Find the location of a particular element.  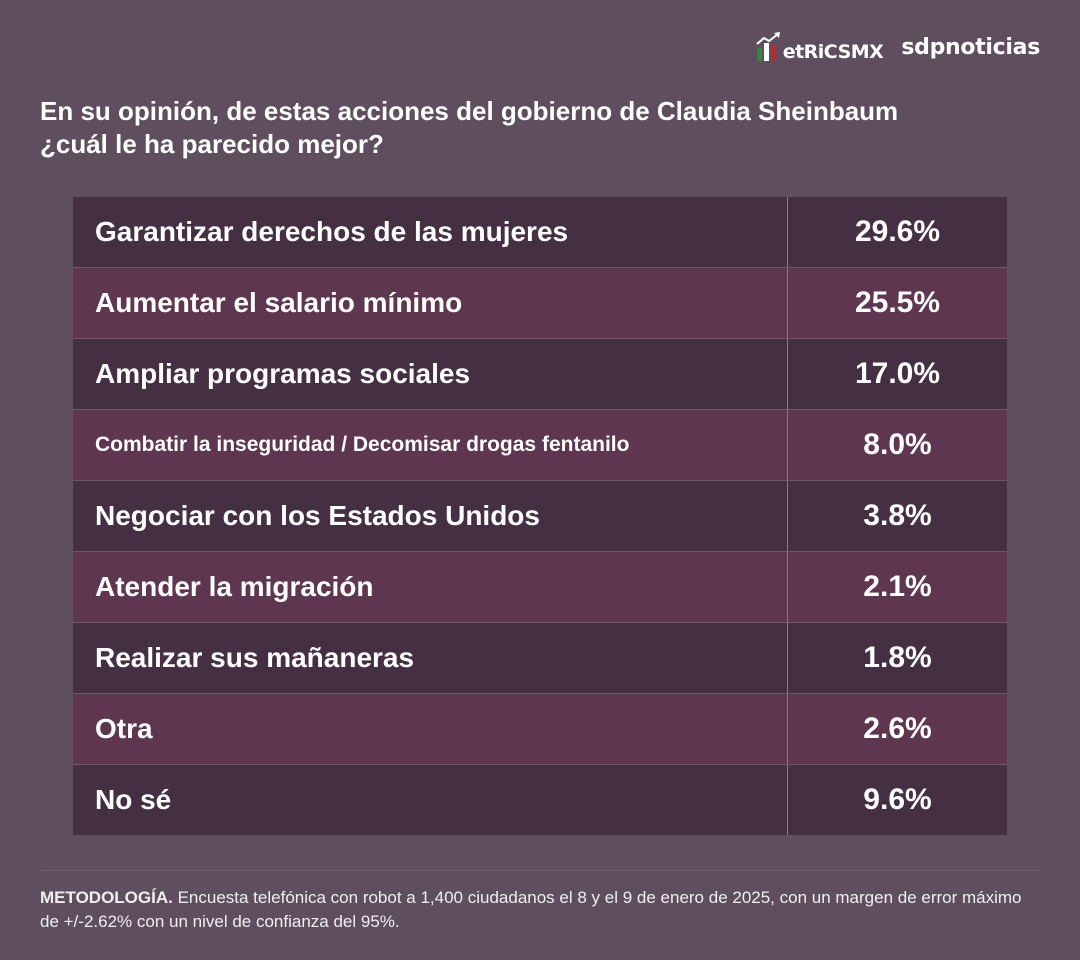

table-row: Ampliar programas sociales 17.0% is located at coordinates (540, 374).